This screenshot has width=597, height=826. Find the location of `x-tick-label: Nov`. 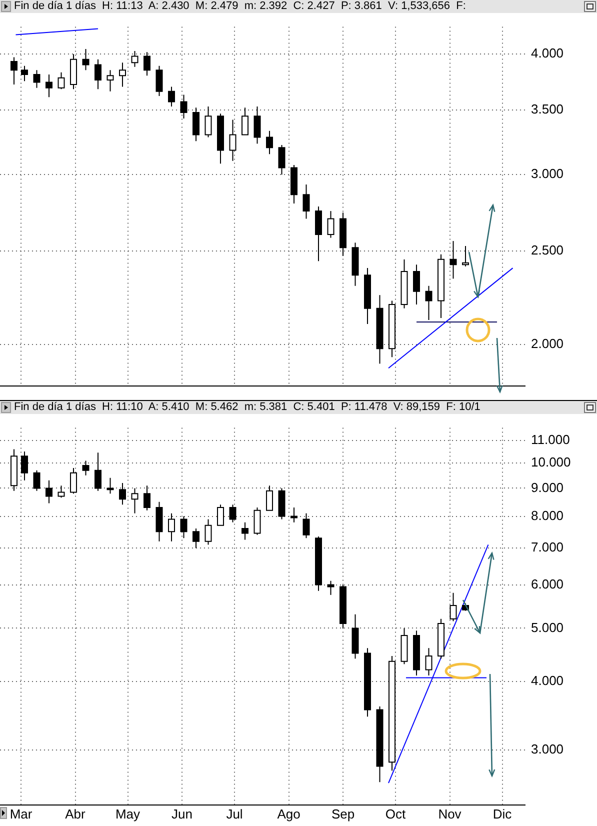

x-tick-label: Nov is located at coordinates (450, 814).